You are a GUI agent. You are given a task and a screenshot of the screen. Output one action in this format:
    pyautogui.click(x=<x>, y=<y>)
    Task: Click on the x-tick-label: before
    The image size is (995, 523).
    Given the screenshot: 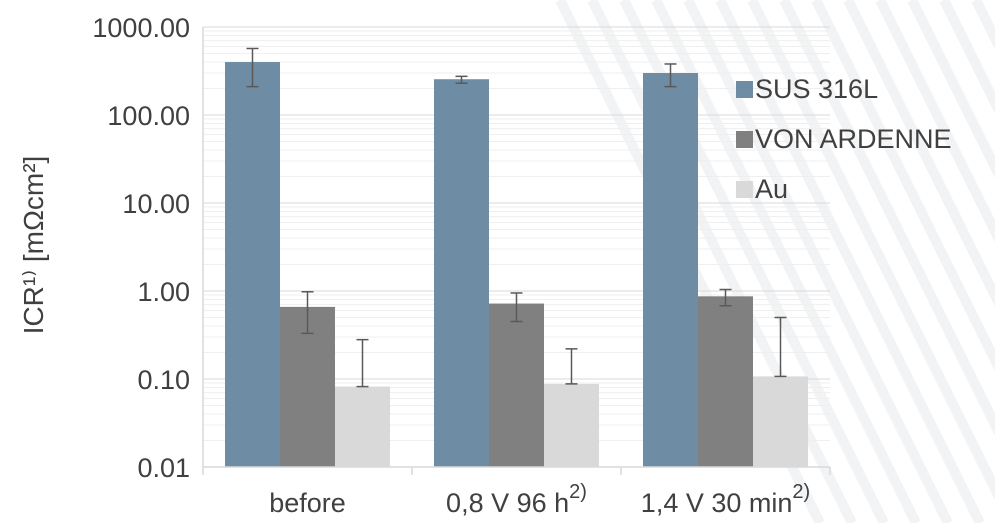 What is the action you would take?
    pyautogui.click(x=307, y=503)
    